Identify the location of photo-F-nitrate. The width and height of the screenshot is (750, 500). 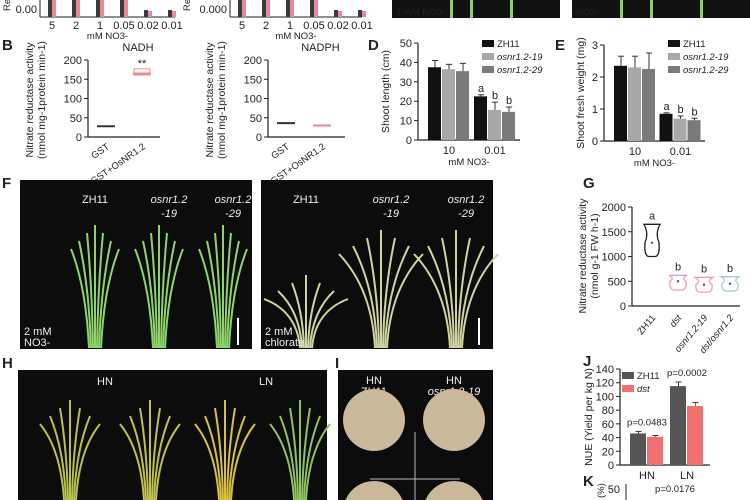
(136, 264).